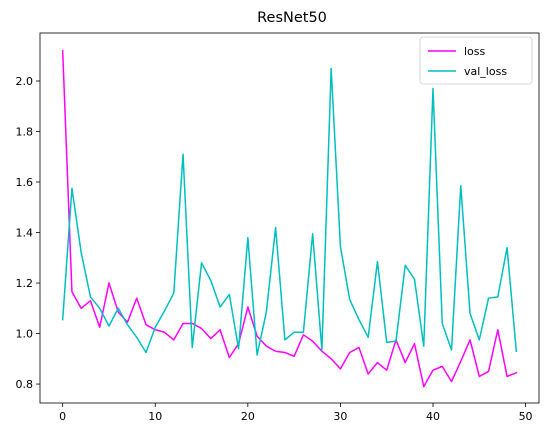 This screenshot has width=547, height=439. I want to click on legend: loss val_loss, so click(476, 60).